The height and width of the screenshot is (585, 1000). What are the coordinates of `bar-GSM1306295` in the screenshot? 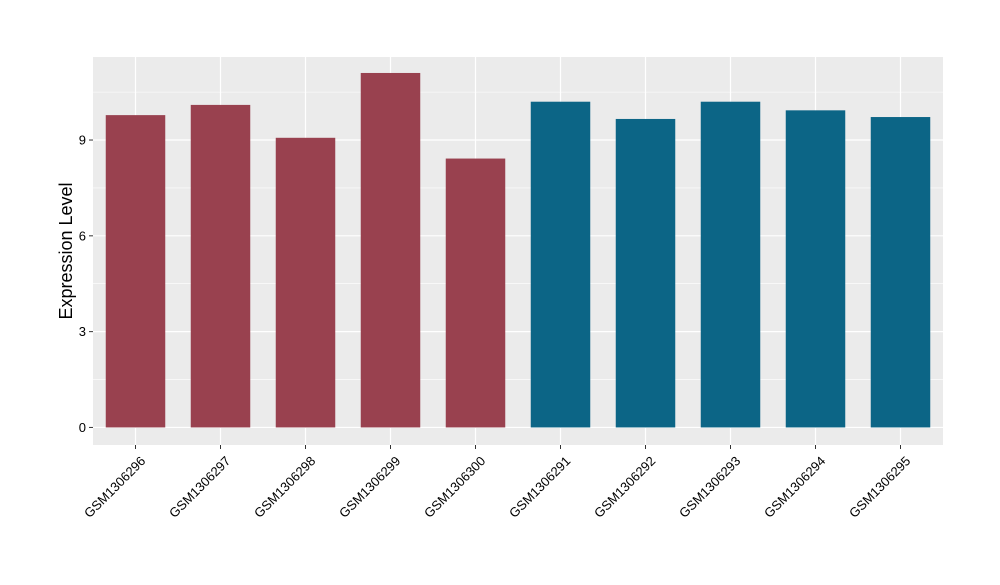 It's located at (900, 272).